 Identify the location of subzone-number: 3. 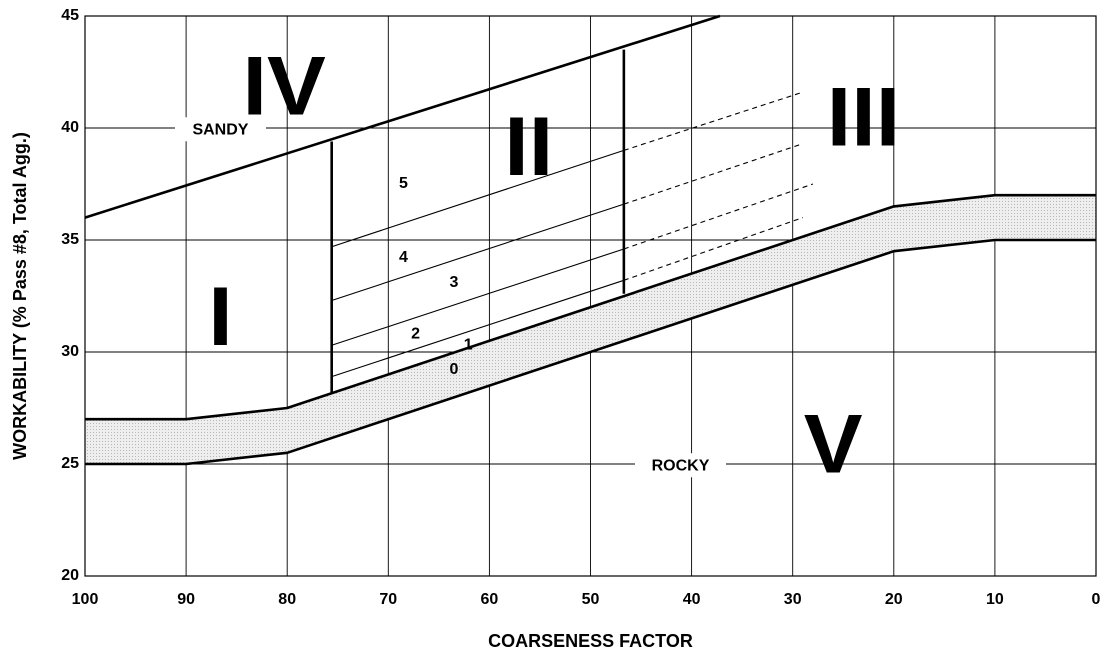
(454, 282).